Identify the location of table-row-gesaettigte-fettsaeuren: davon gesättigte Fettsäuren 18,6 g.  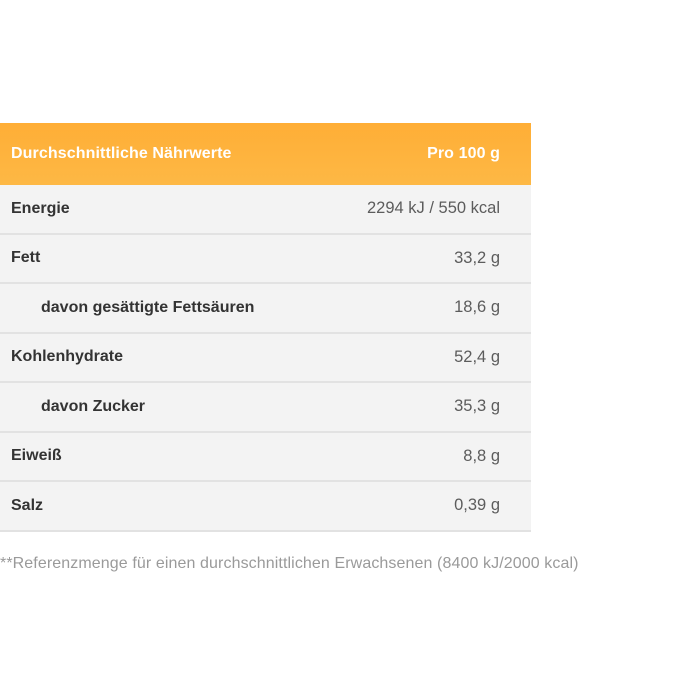
(265, 309).